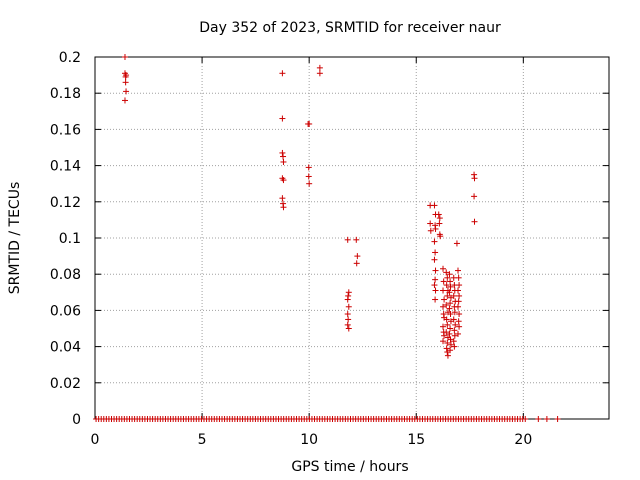 The height and width of the screenshot is (480, 640). Describe the element at coordinates (15, 238) in the screenshot. I see `y-axis-label: SRMTID / TECUs` at that location.